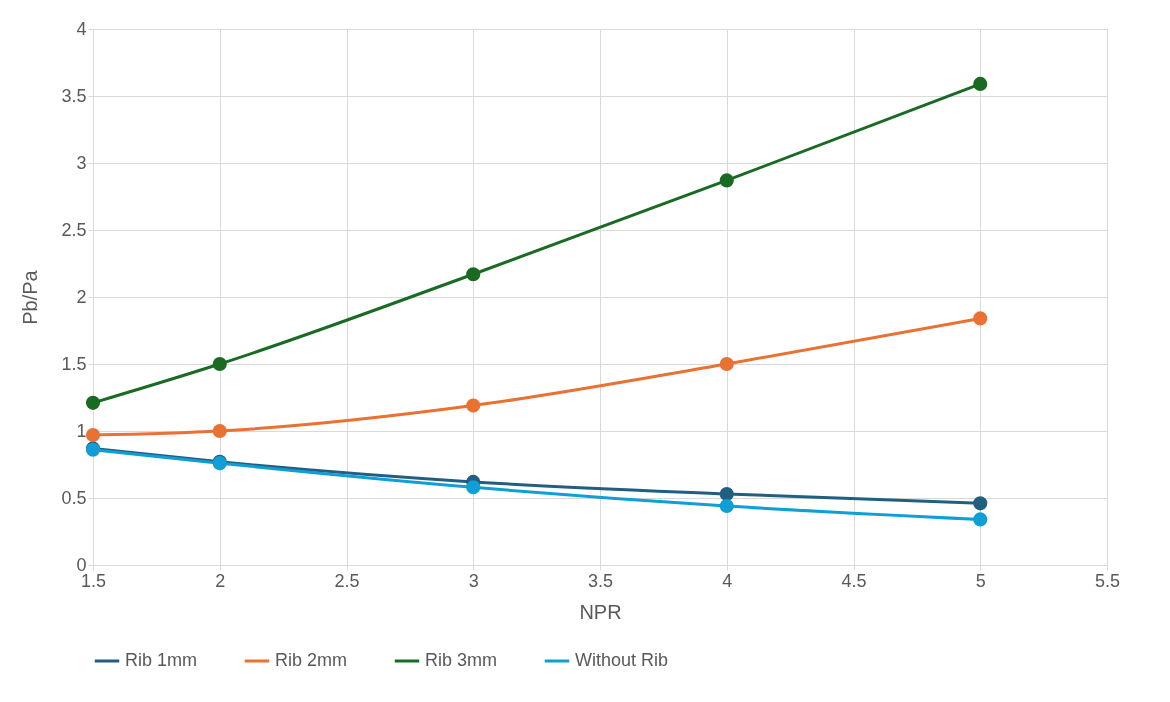 This screenshot has height=702, width=1170. I want to click on x-tick-label: 5.5, so click(1107, 580).